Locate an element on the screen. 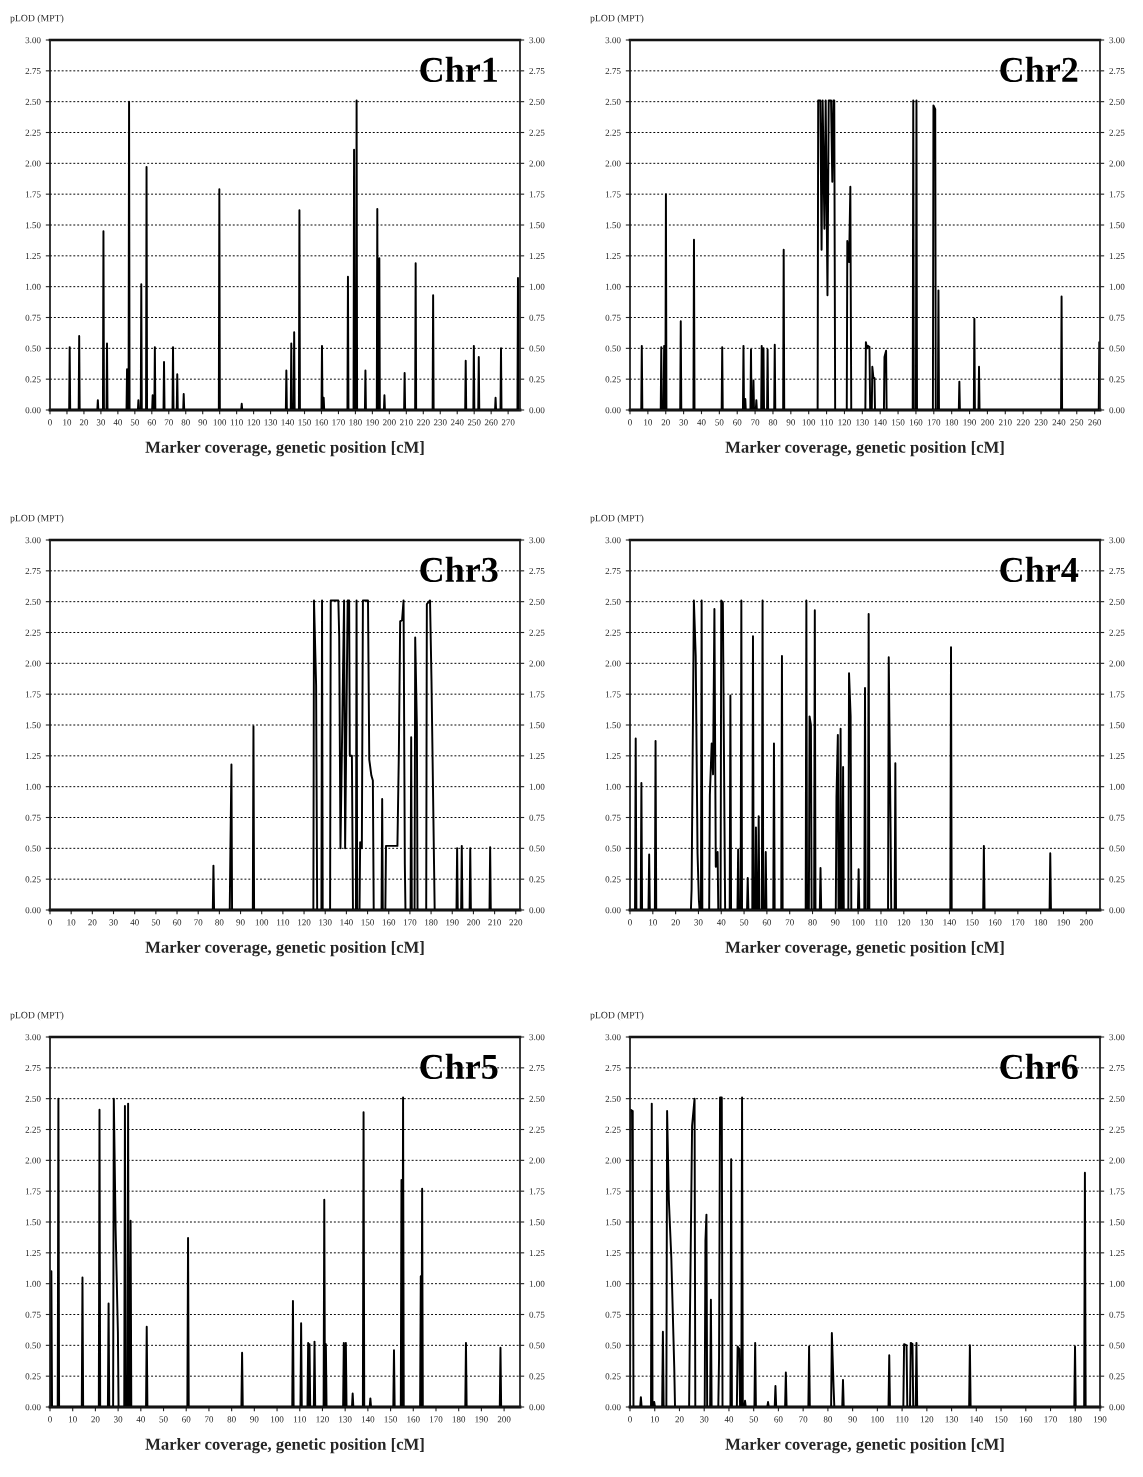 This screenshot has width=1143, height=1477. x-tick-label: 110 is located at coordinates (902, 1419).